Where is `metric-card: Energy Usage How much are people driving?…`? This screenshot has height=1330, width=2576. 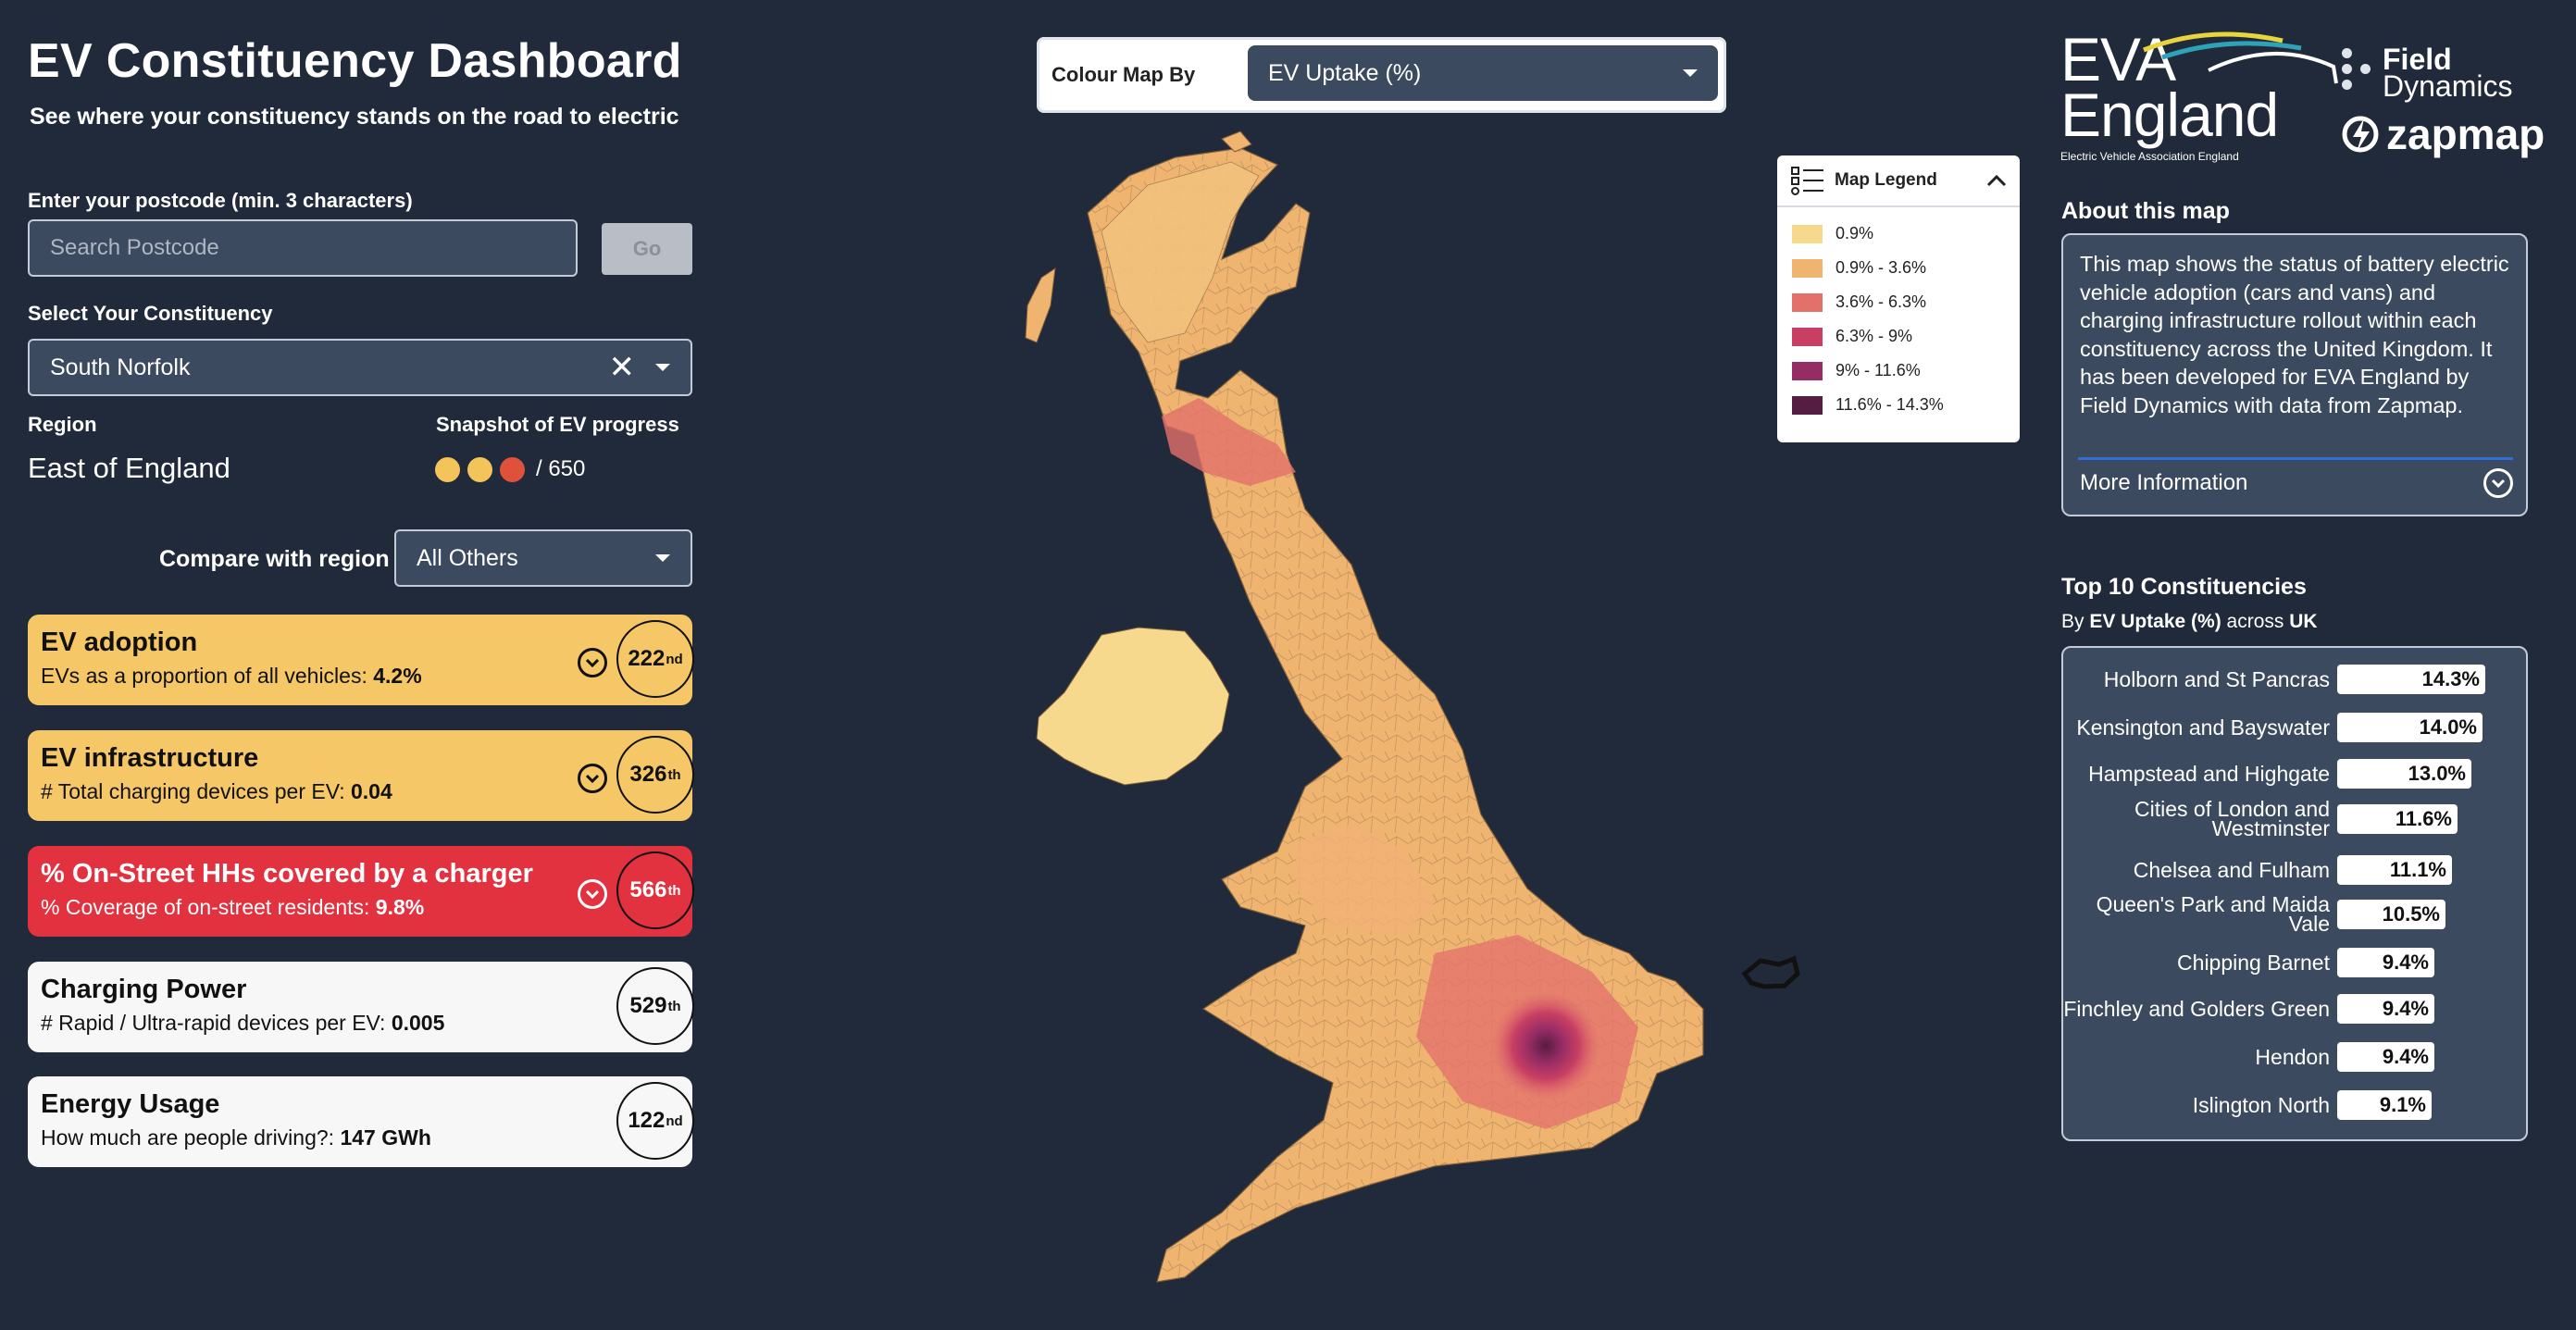
metric-card: Energy Usage How much are people driving?… is located at coordinates (361, 1121).